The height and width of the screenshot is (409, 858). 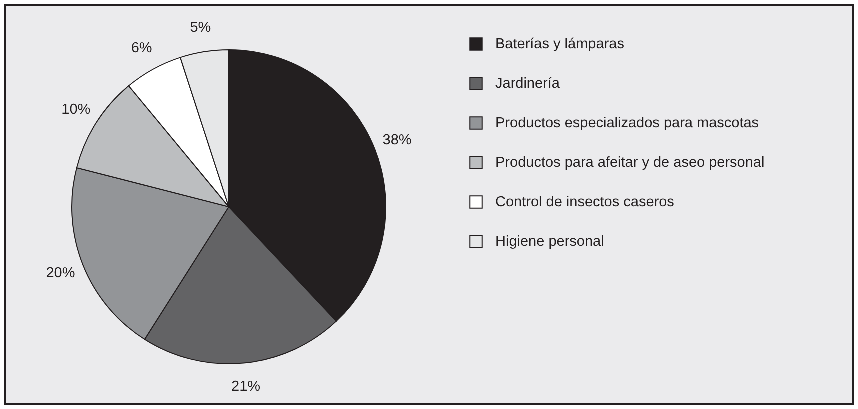 What do you see at coordinates (585, 202) in the screenshot?
I see `legend-label: Control de insectos caseros` at bounding box center [585, 202].